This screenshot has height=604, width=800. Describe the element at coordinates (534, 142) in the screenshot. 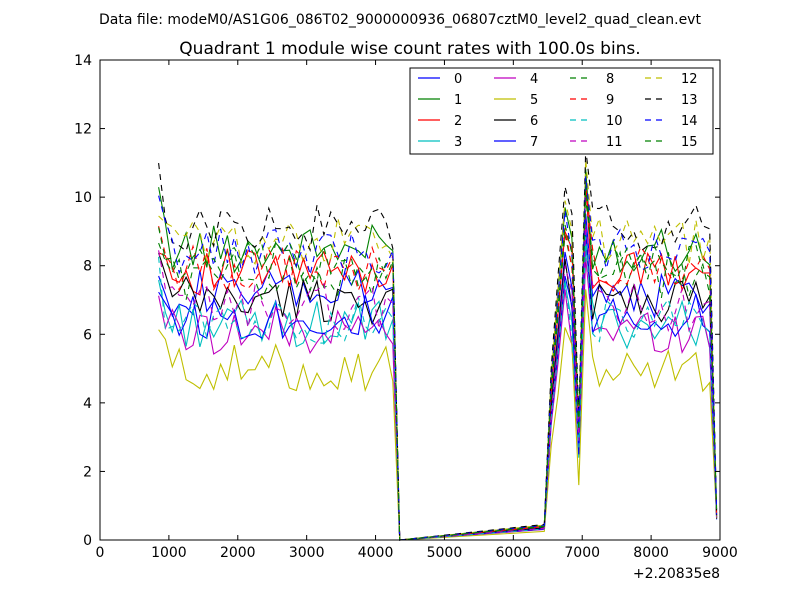

I see `legend-label-7: 7` at that location.